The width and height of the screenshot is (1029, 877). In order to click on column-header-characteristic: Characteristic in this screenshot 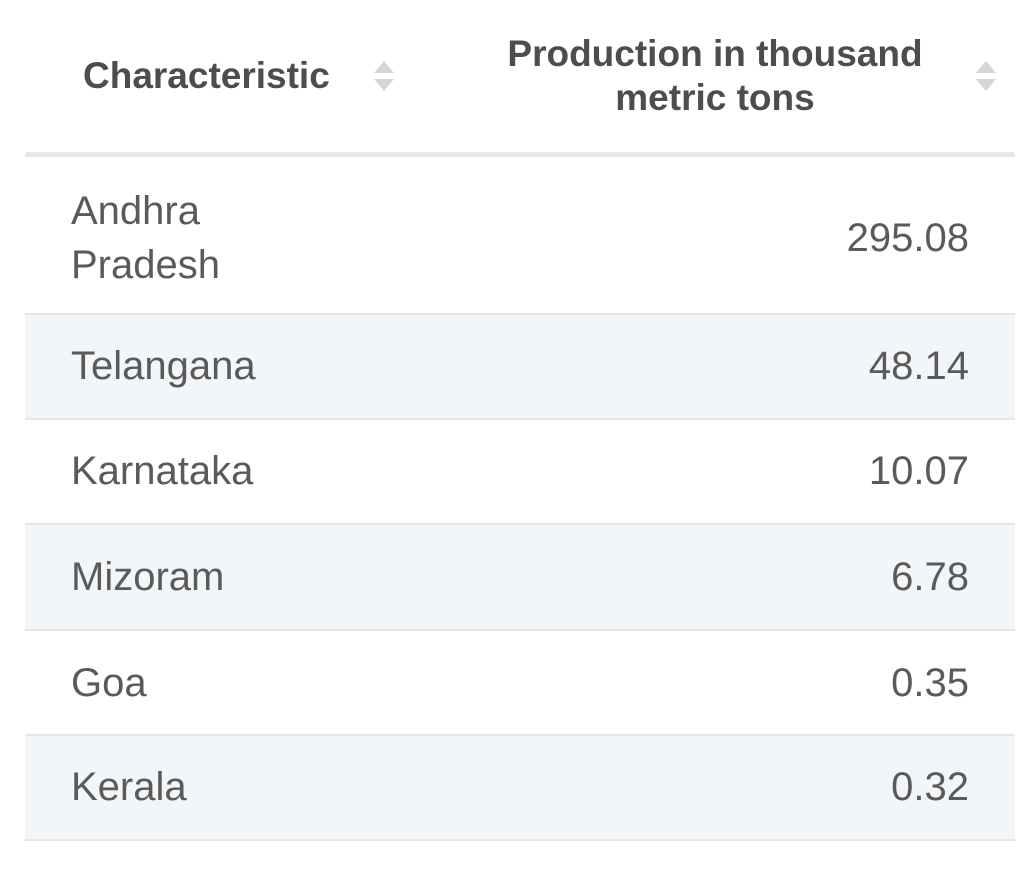, I will do `click(248, 76)`.